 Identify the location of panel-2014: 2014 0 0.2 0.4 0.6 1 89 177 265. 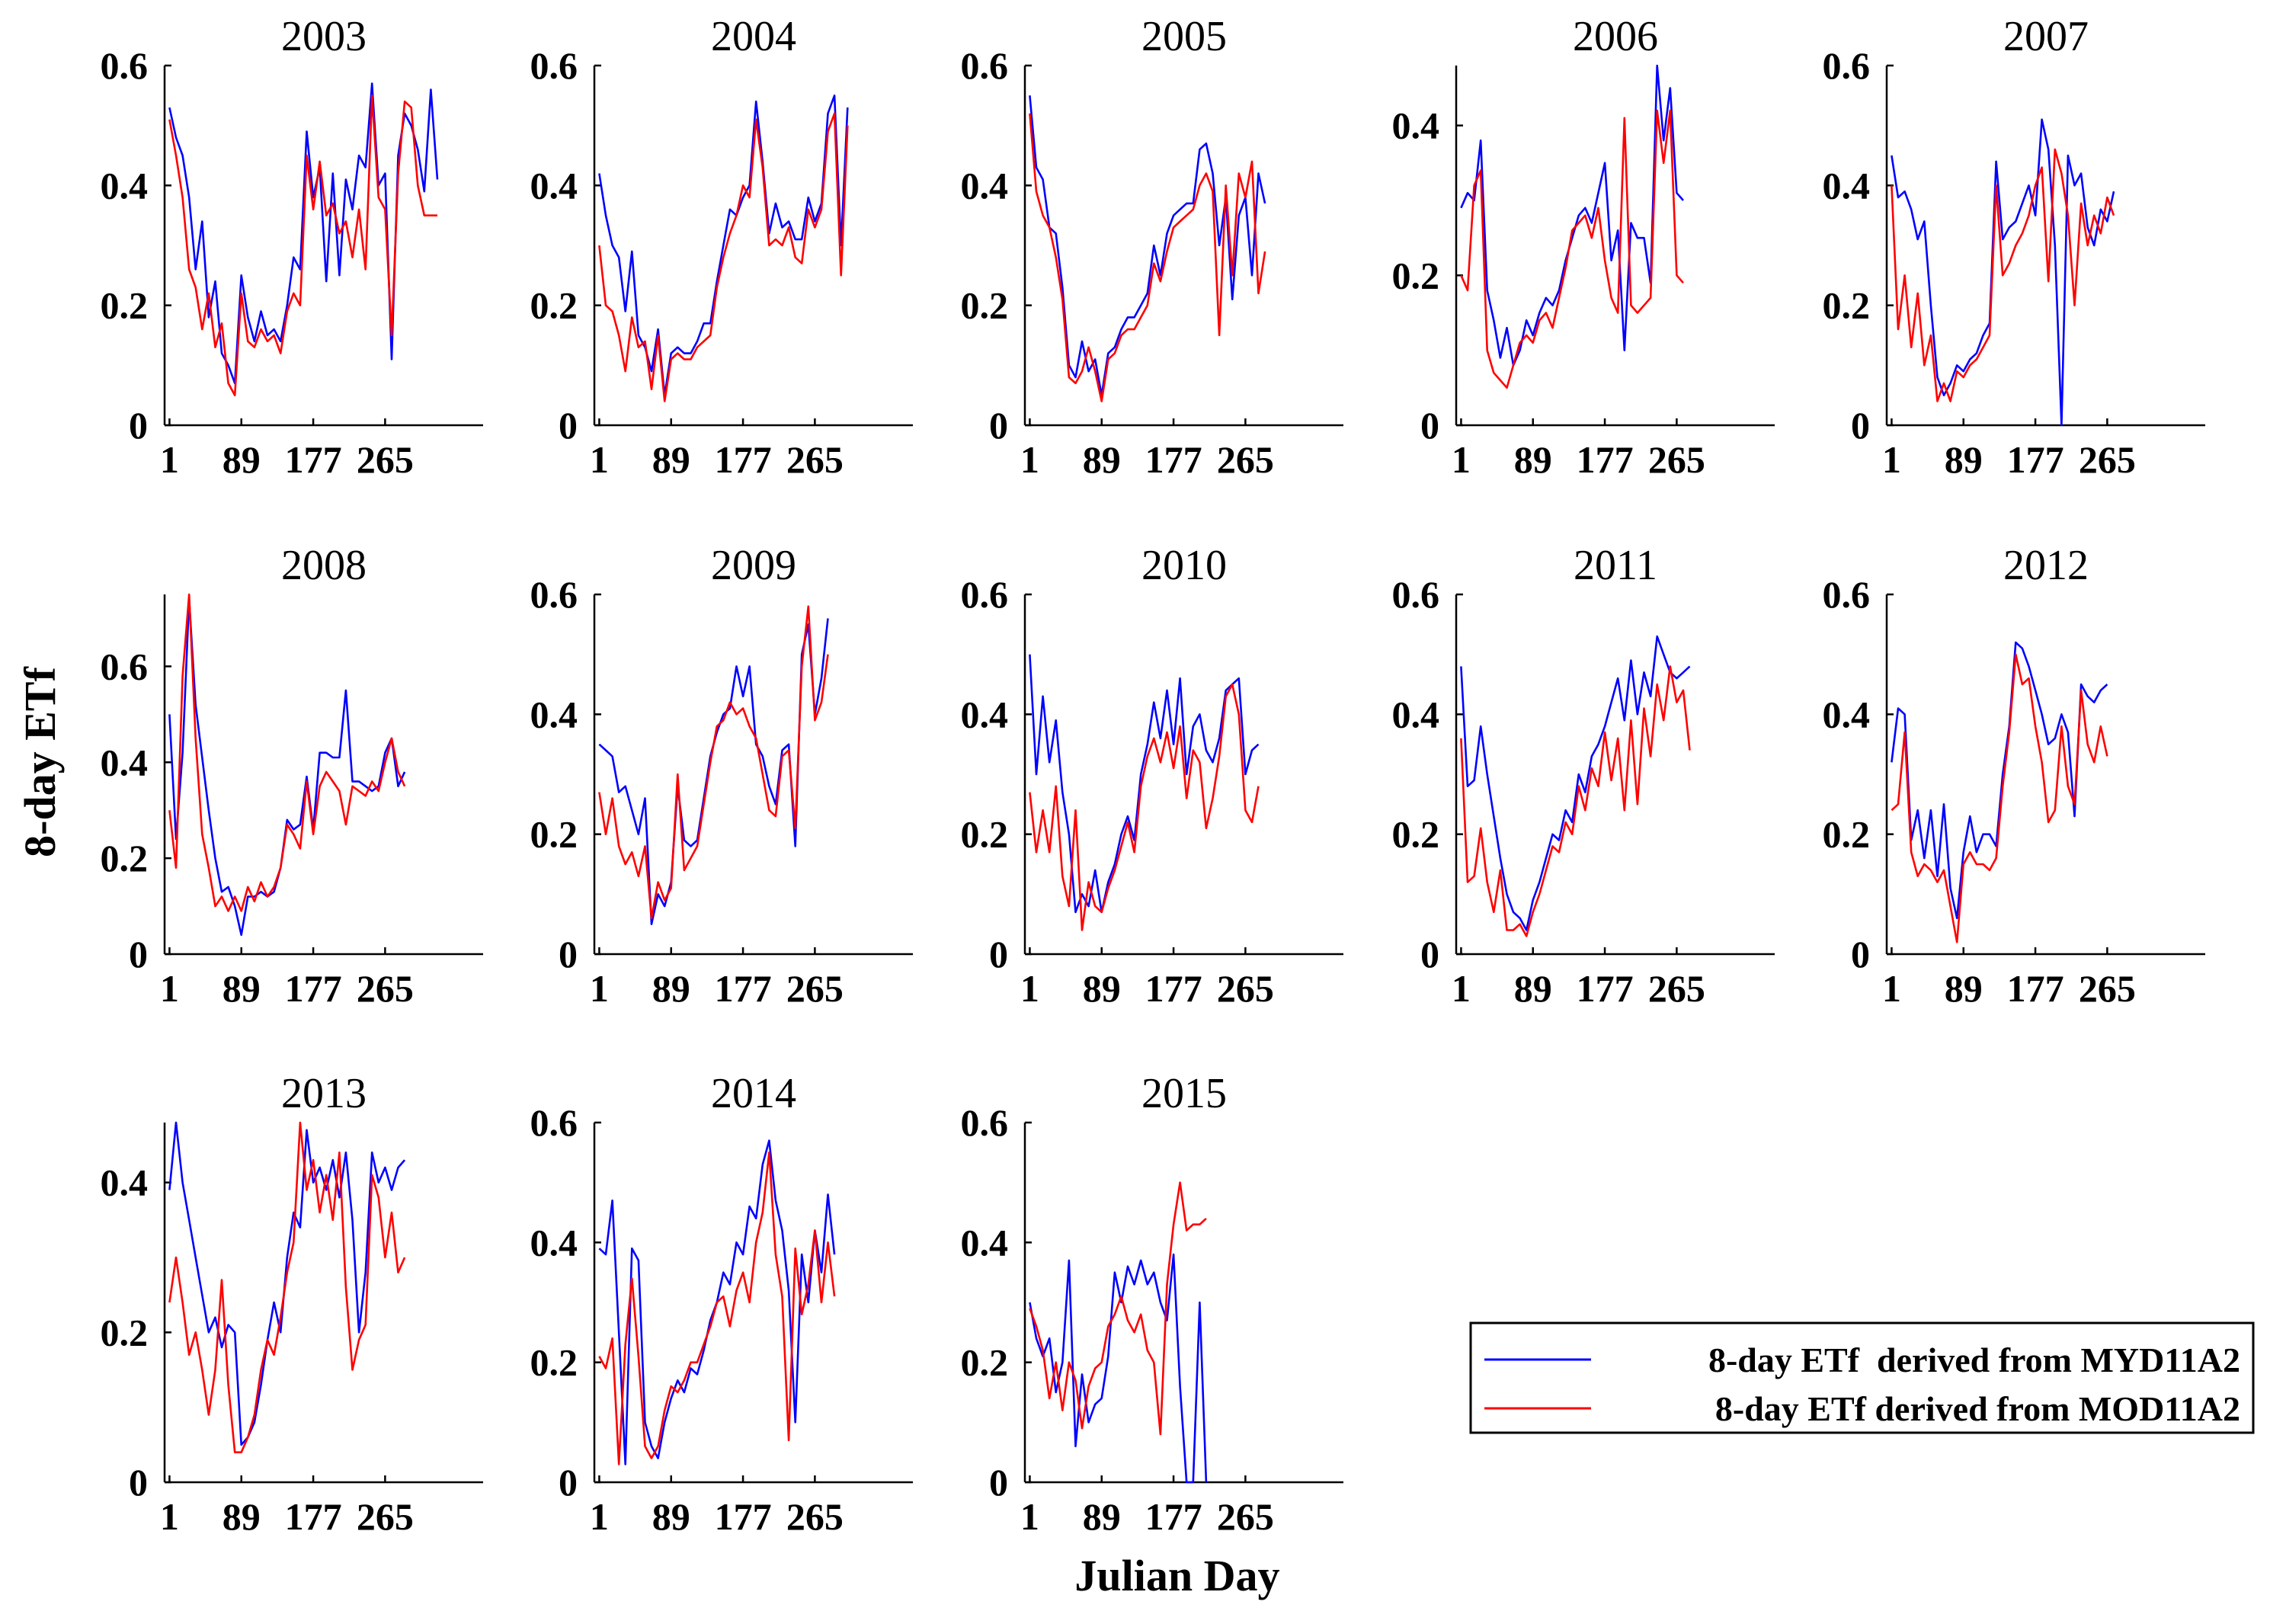
(721, 1304).